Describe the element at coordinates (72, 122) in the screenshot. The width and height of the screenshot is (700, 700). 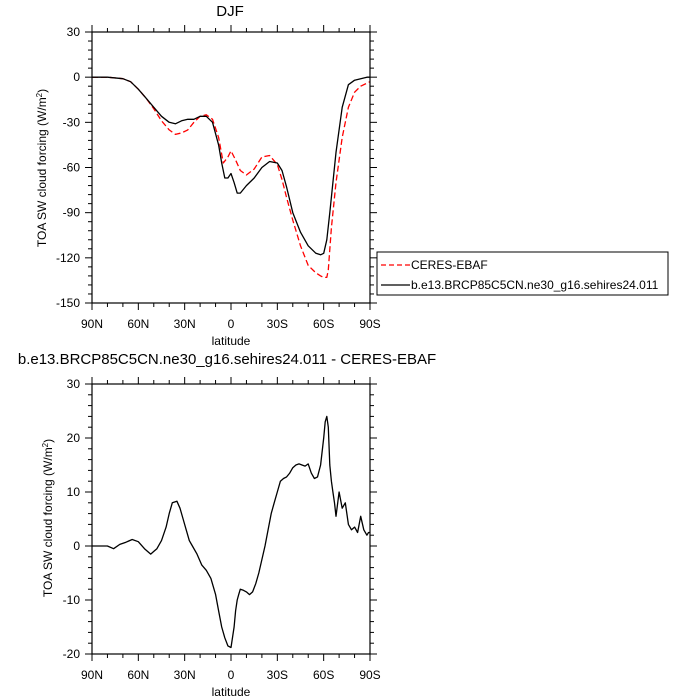
I see `y-tick-label: -30` at that location.